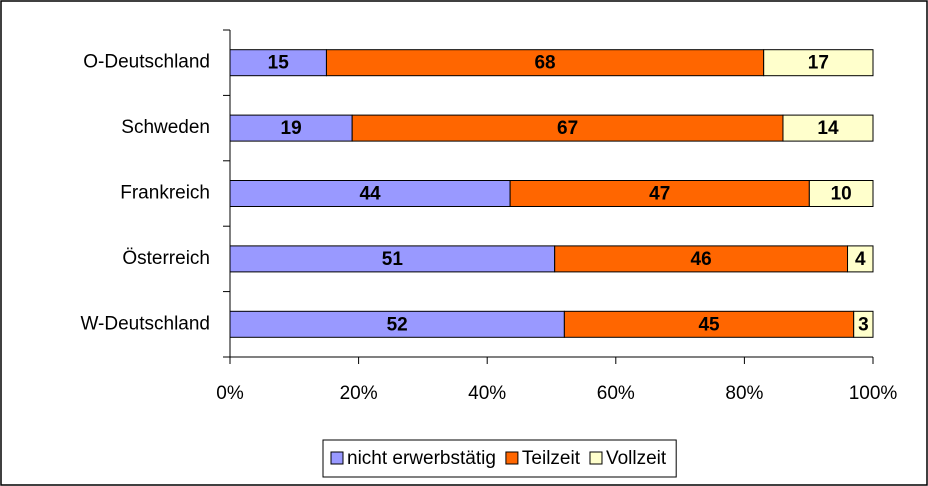  What do you see at coordinates (165, 127) in the screenshot?
I see `y-tick-label: Schweden` at bounding box center [165, 127].